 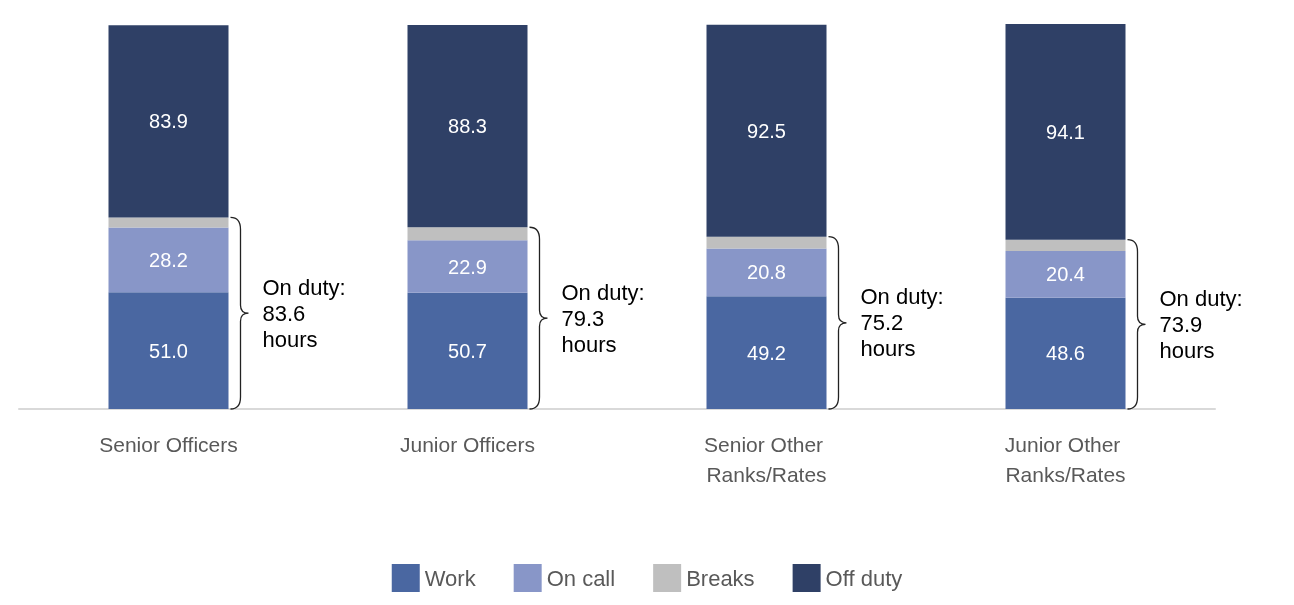 I want to click on data-label: 83.9, so click(x=168, y=121).